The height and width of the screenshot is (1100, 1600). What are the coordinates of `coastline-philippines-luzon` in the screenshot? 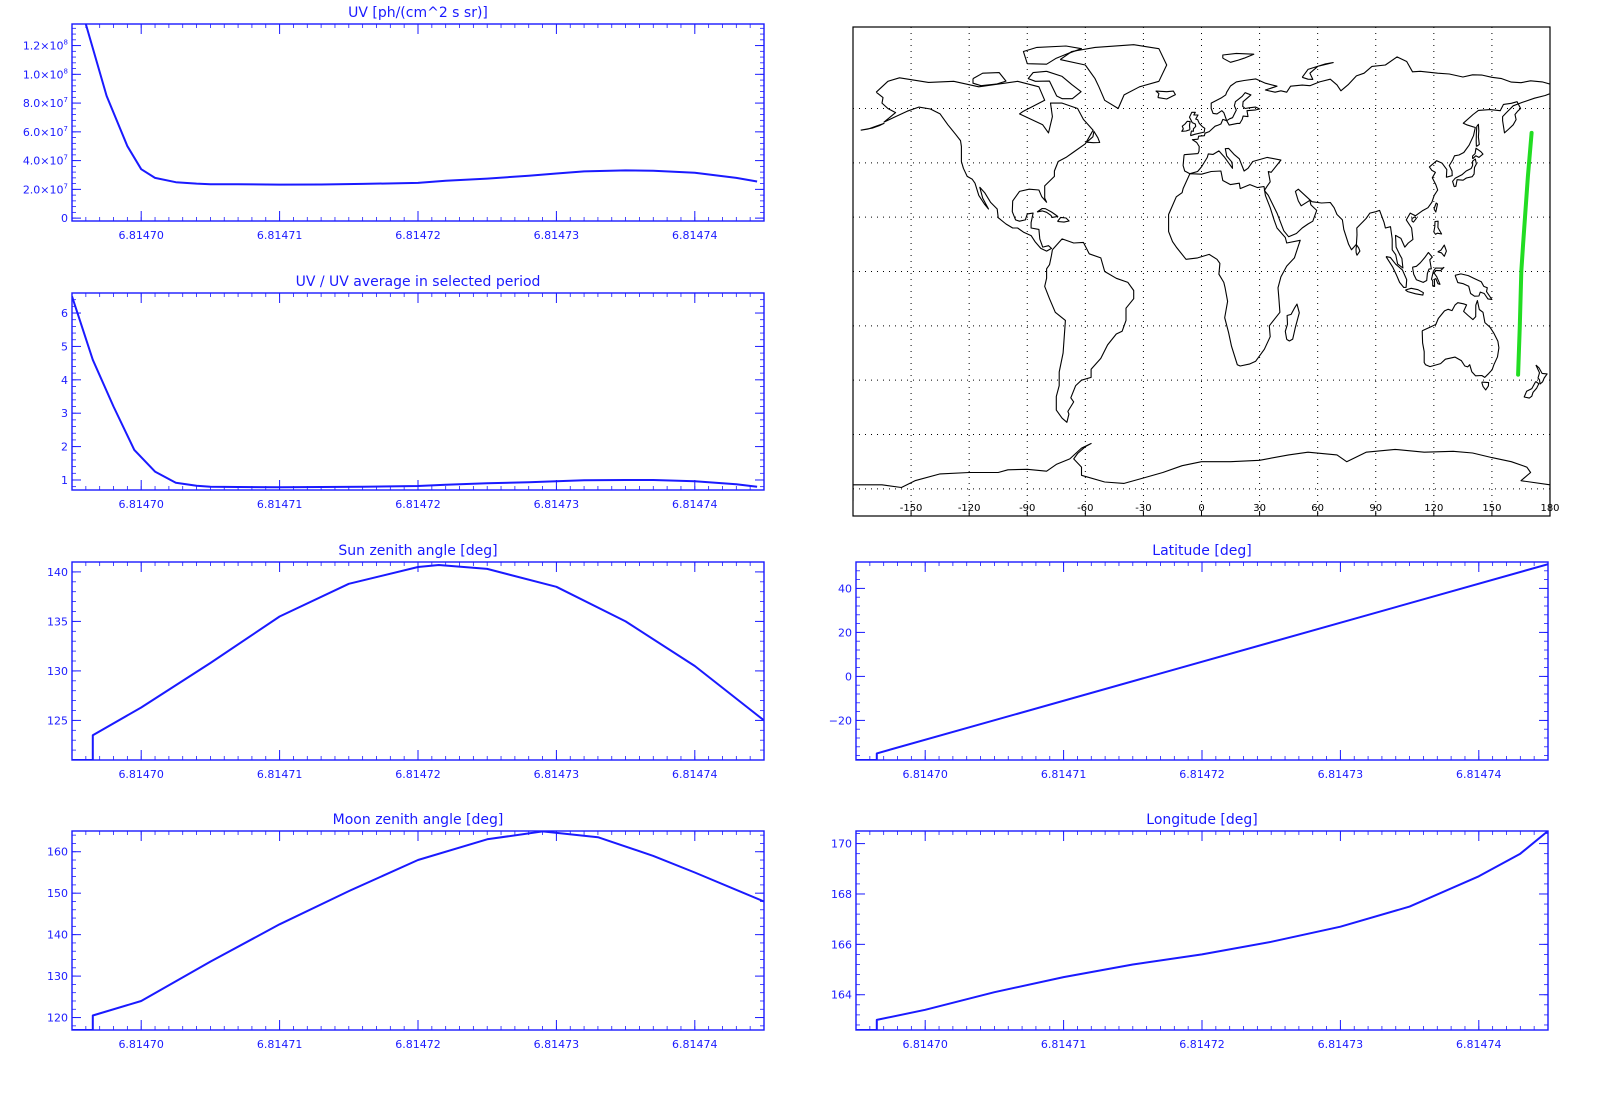 It's located at (1438, 227).